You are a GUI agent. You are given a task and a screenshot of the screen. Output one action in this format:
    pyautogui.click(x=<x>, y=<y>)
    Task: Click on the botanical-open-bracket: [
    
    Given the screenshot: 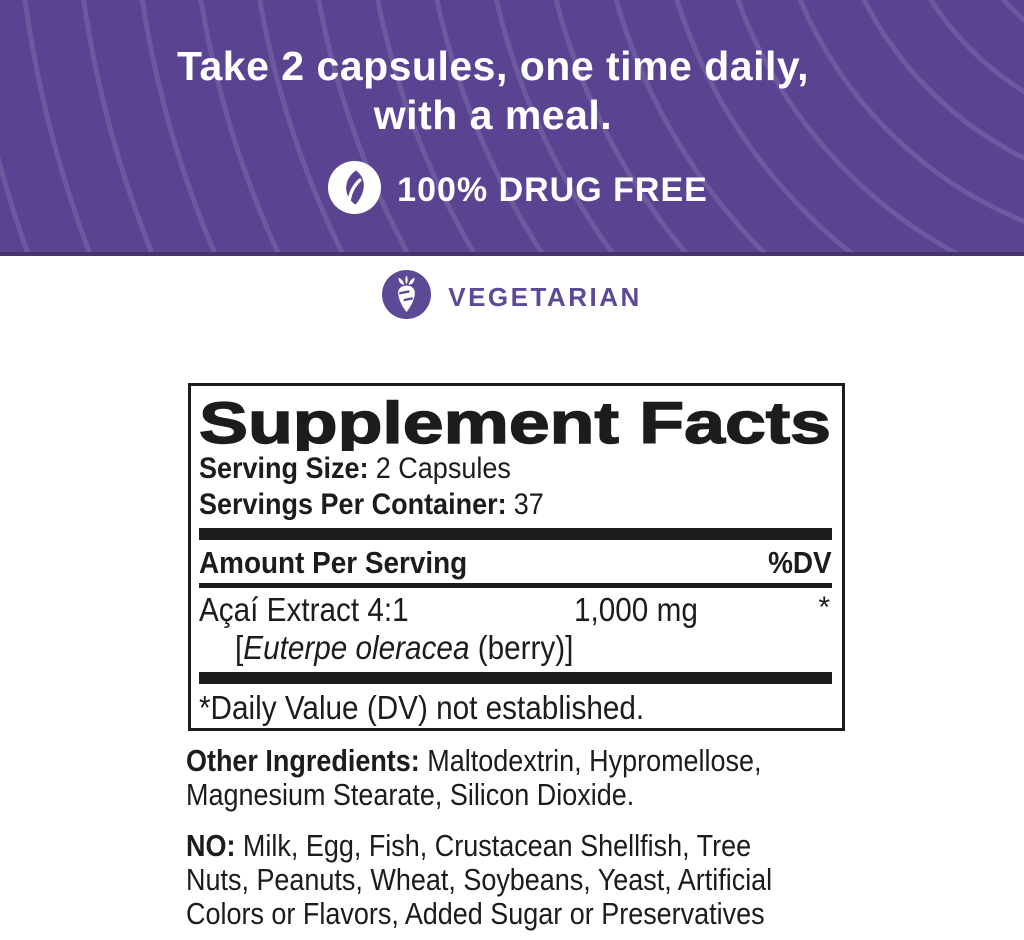 What is the action you would take?
    pyautogui.click(x=239, y=647)
    